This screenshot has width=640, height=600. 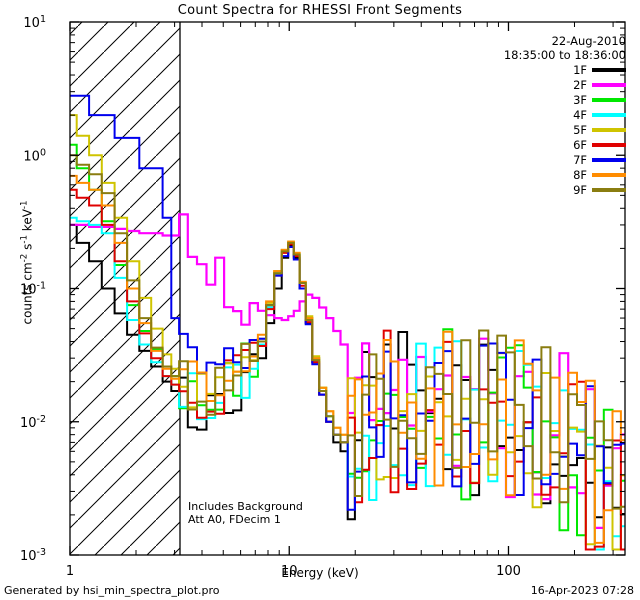 I want to click on legend: 1F 2F 3F 4F 5F 6F 7F 8F 9F, so click(x=599, y=129).